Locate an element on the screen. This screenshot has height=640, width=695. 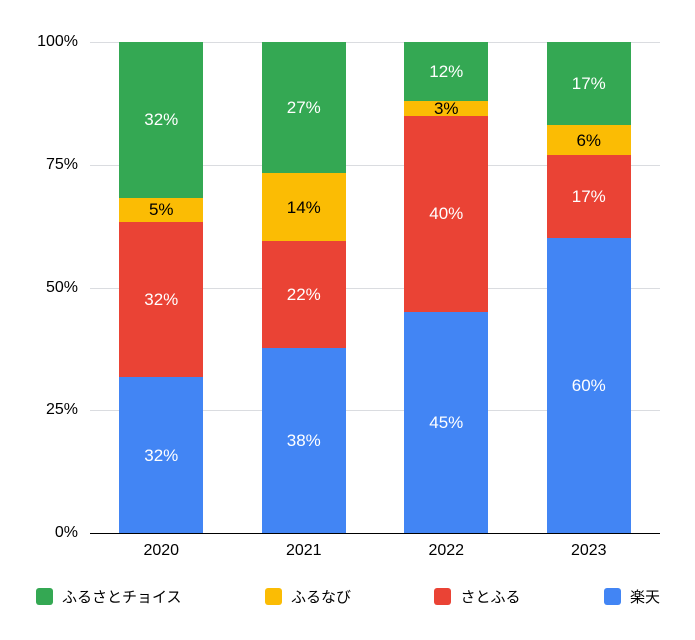
bar-segment: 14% is located at coordinates (303, 207).